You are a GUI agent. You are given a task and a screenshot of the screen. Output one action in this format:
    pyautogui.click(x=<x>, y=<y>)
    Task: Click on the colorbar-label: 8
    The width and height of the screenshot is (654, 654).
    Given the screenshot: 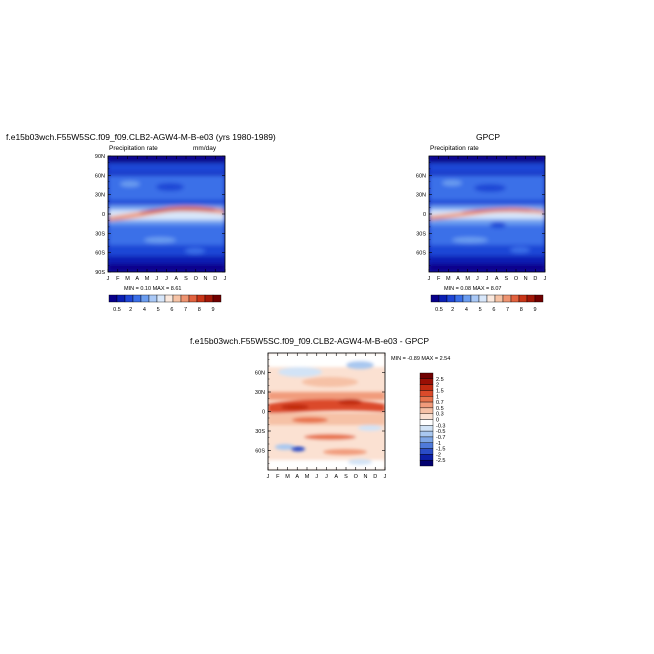 What is the action you would take?
    pyautogui.click(x=199, y=310)
    